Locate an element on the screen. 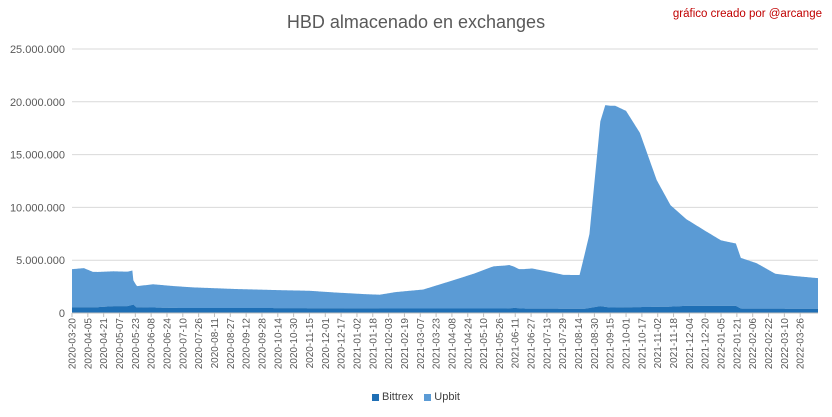 The height and width of the screenshot is (417, 832). x-tick-label: 2021-01-02 is located at coordinates (357, 344).